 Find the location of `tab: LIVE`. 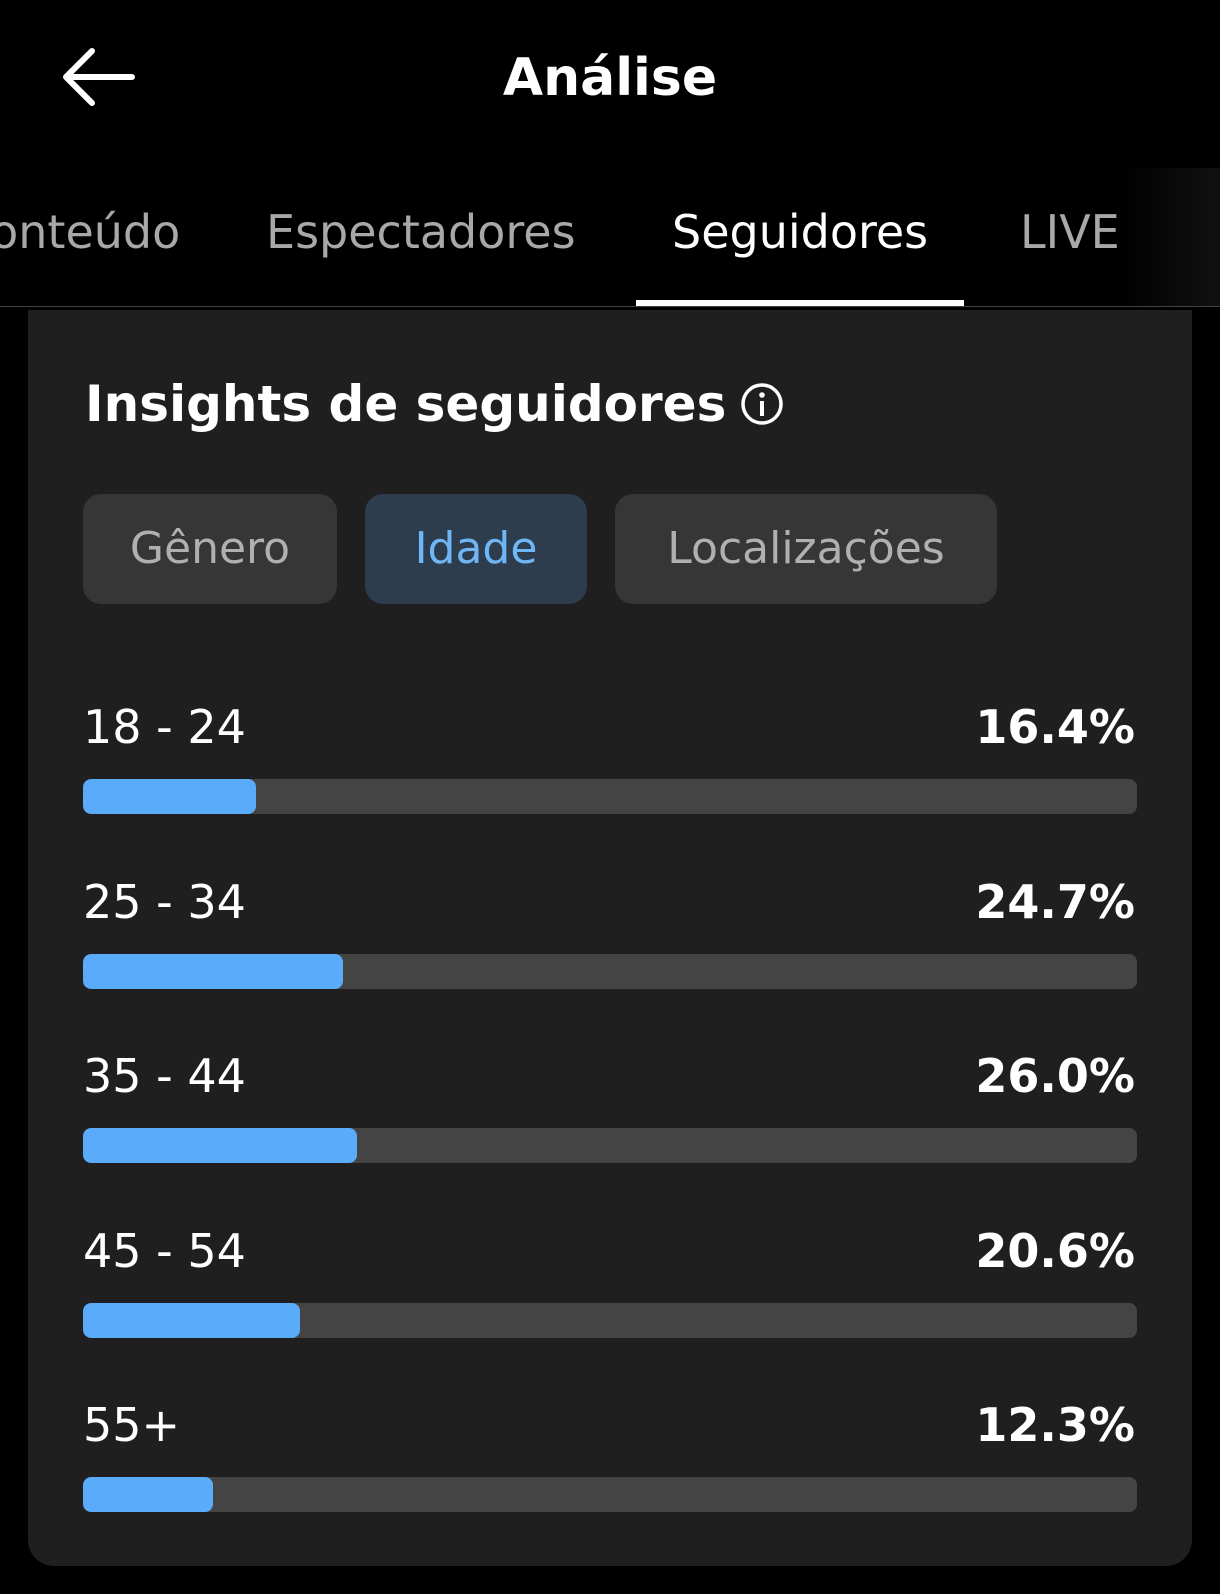

tab: LIVE is located at coordinates (1070, 232).